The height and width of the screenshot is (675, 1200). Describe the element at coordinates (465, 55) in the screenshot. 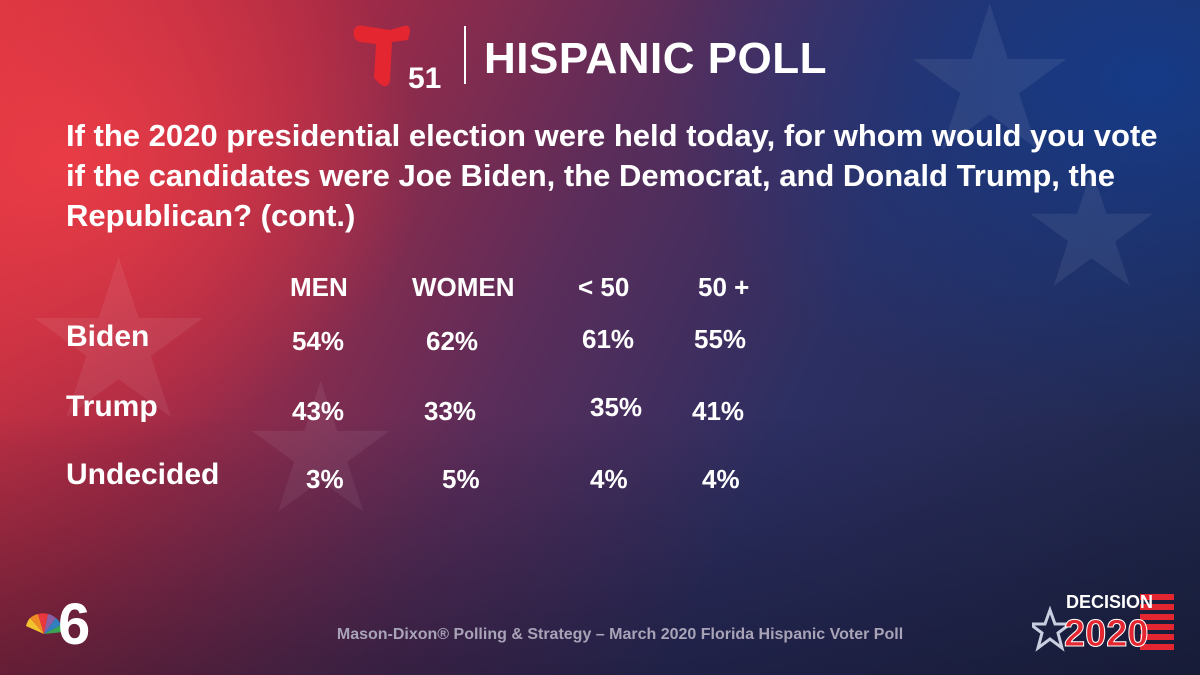

I see `header-divider` at that location.